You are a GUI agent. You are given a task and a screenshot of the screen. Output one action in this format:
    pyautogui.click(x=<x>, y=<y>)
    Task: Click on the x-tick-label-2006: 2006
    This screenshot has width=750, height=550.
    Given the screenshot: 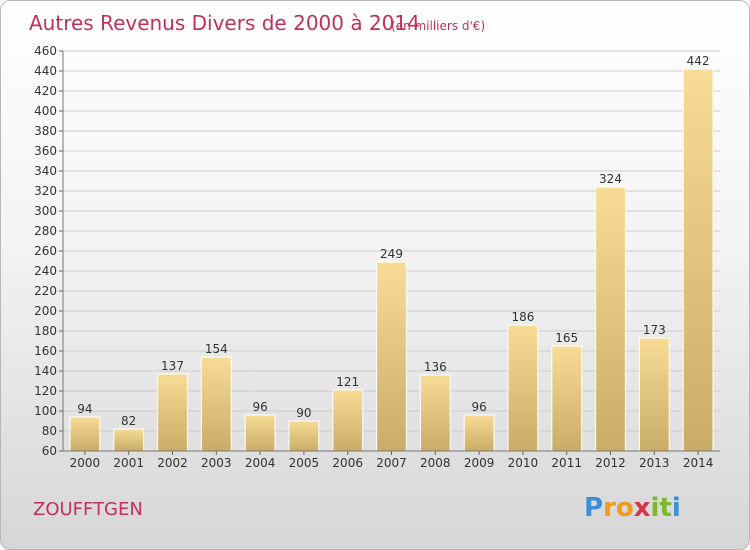 What is the action you would take?
    pyautogui.click(x=347, y=463)
    